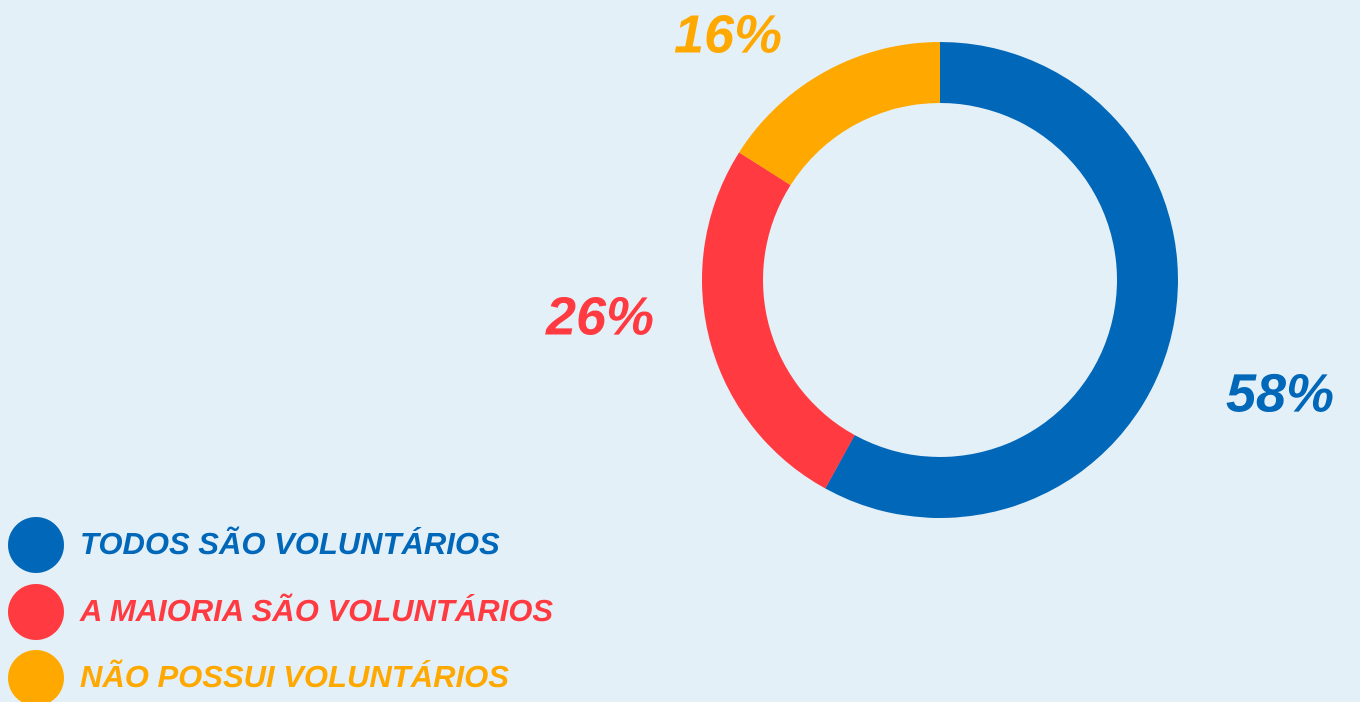  What do you see at coordinates (316, 610) in the screenshot?
I see `legend-label: A MAIORIA SÃO VOLUNTÁRIOS` at bounding box center [316, 610].